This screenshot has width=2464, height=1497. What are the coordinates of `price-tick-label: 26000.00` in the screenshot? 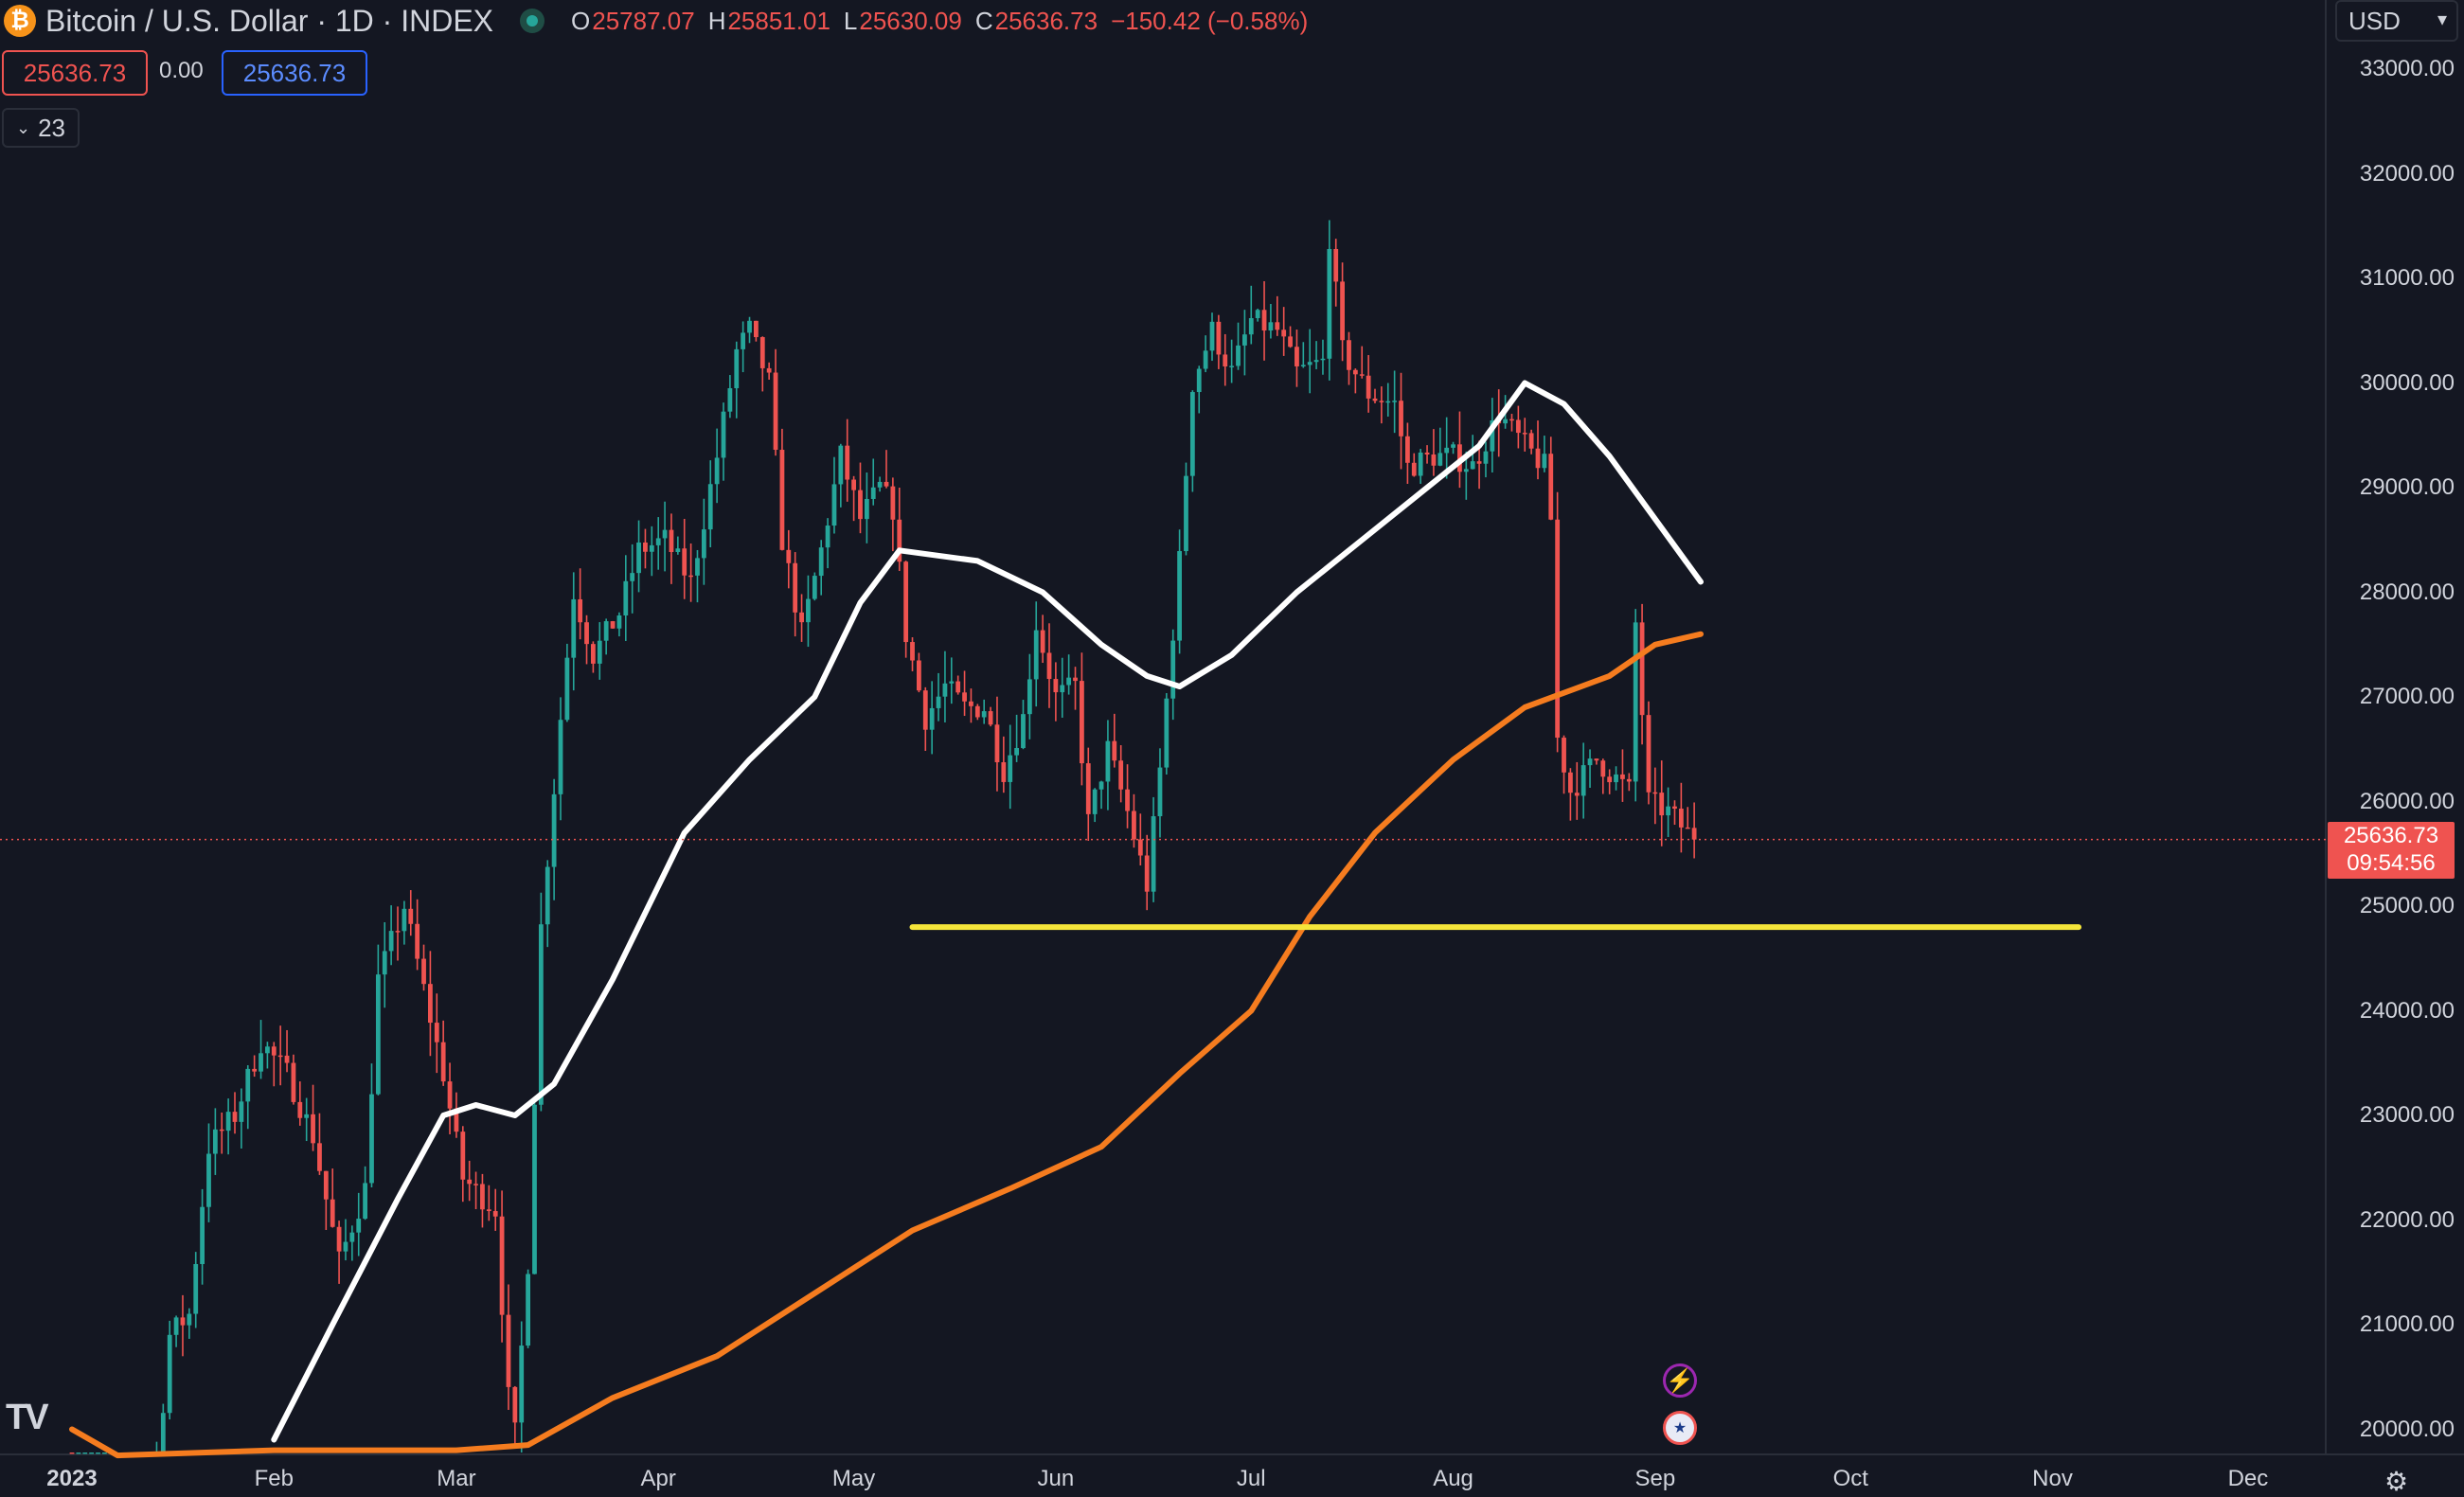 It's located at (2407, 801).